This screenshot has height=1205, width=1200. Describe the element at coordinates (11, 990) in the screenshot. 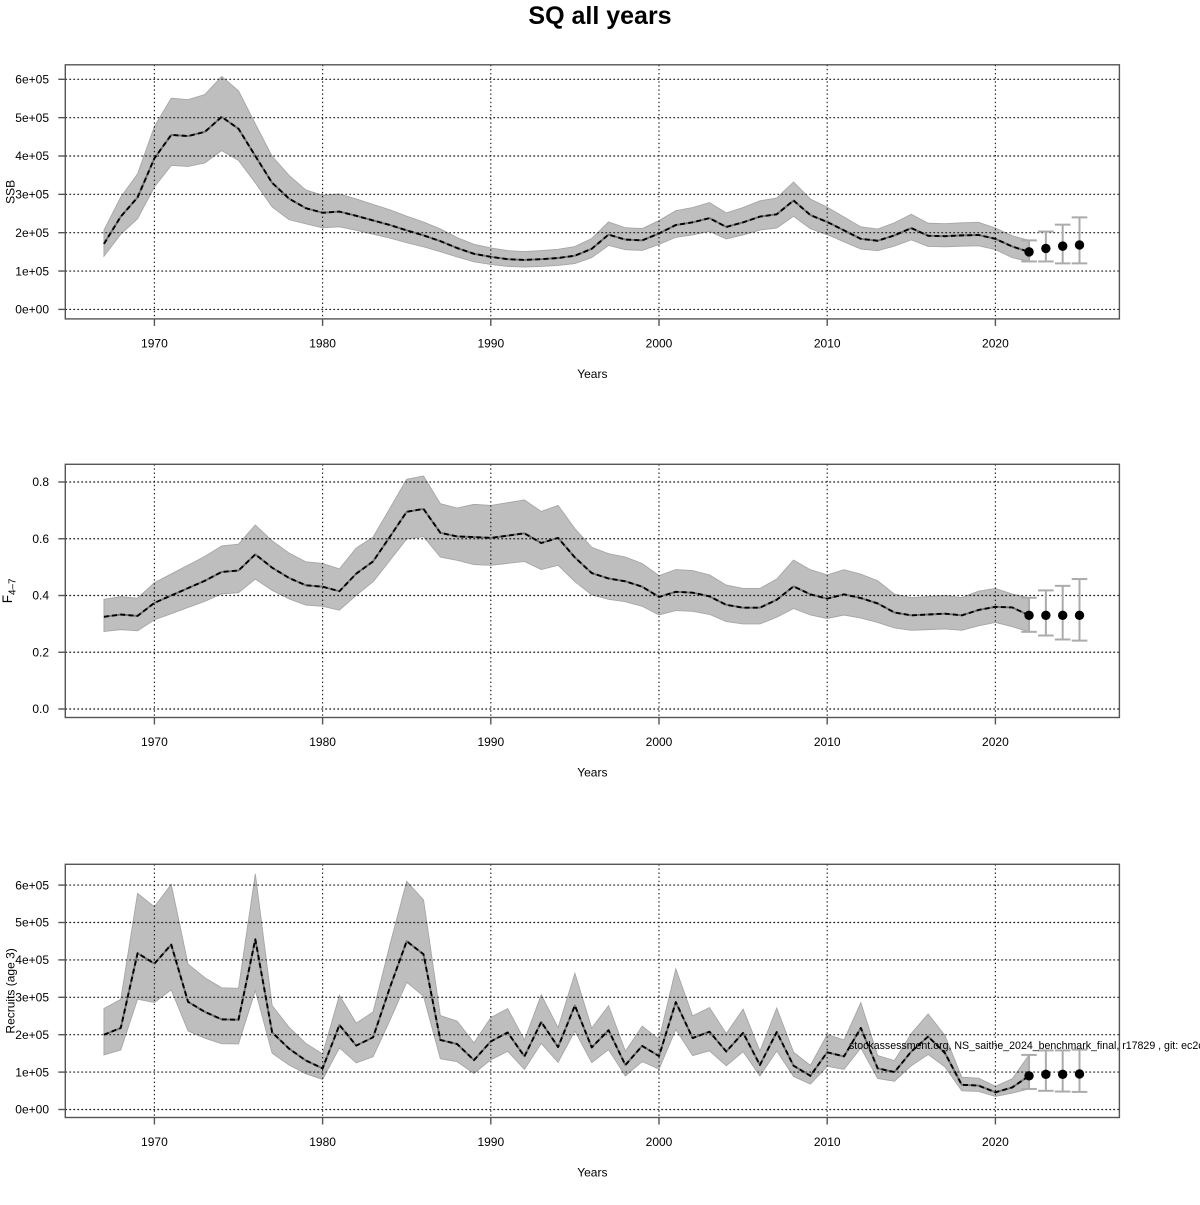

I see `svg-text: Recruits (age 3)` at that location.